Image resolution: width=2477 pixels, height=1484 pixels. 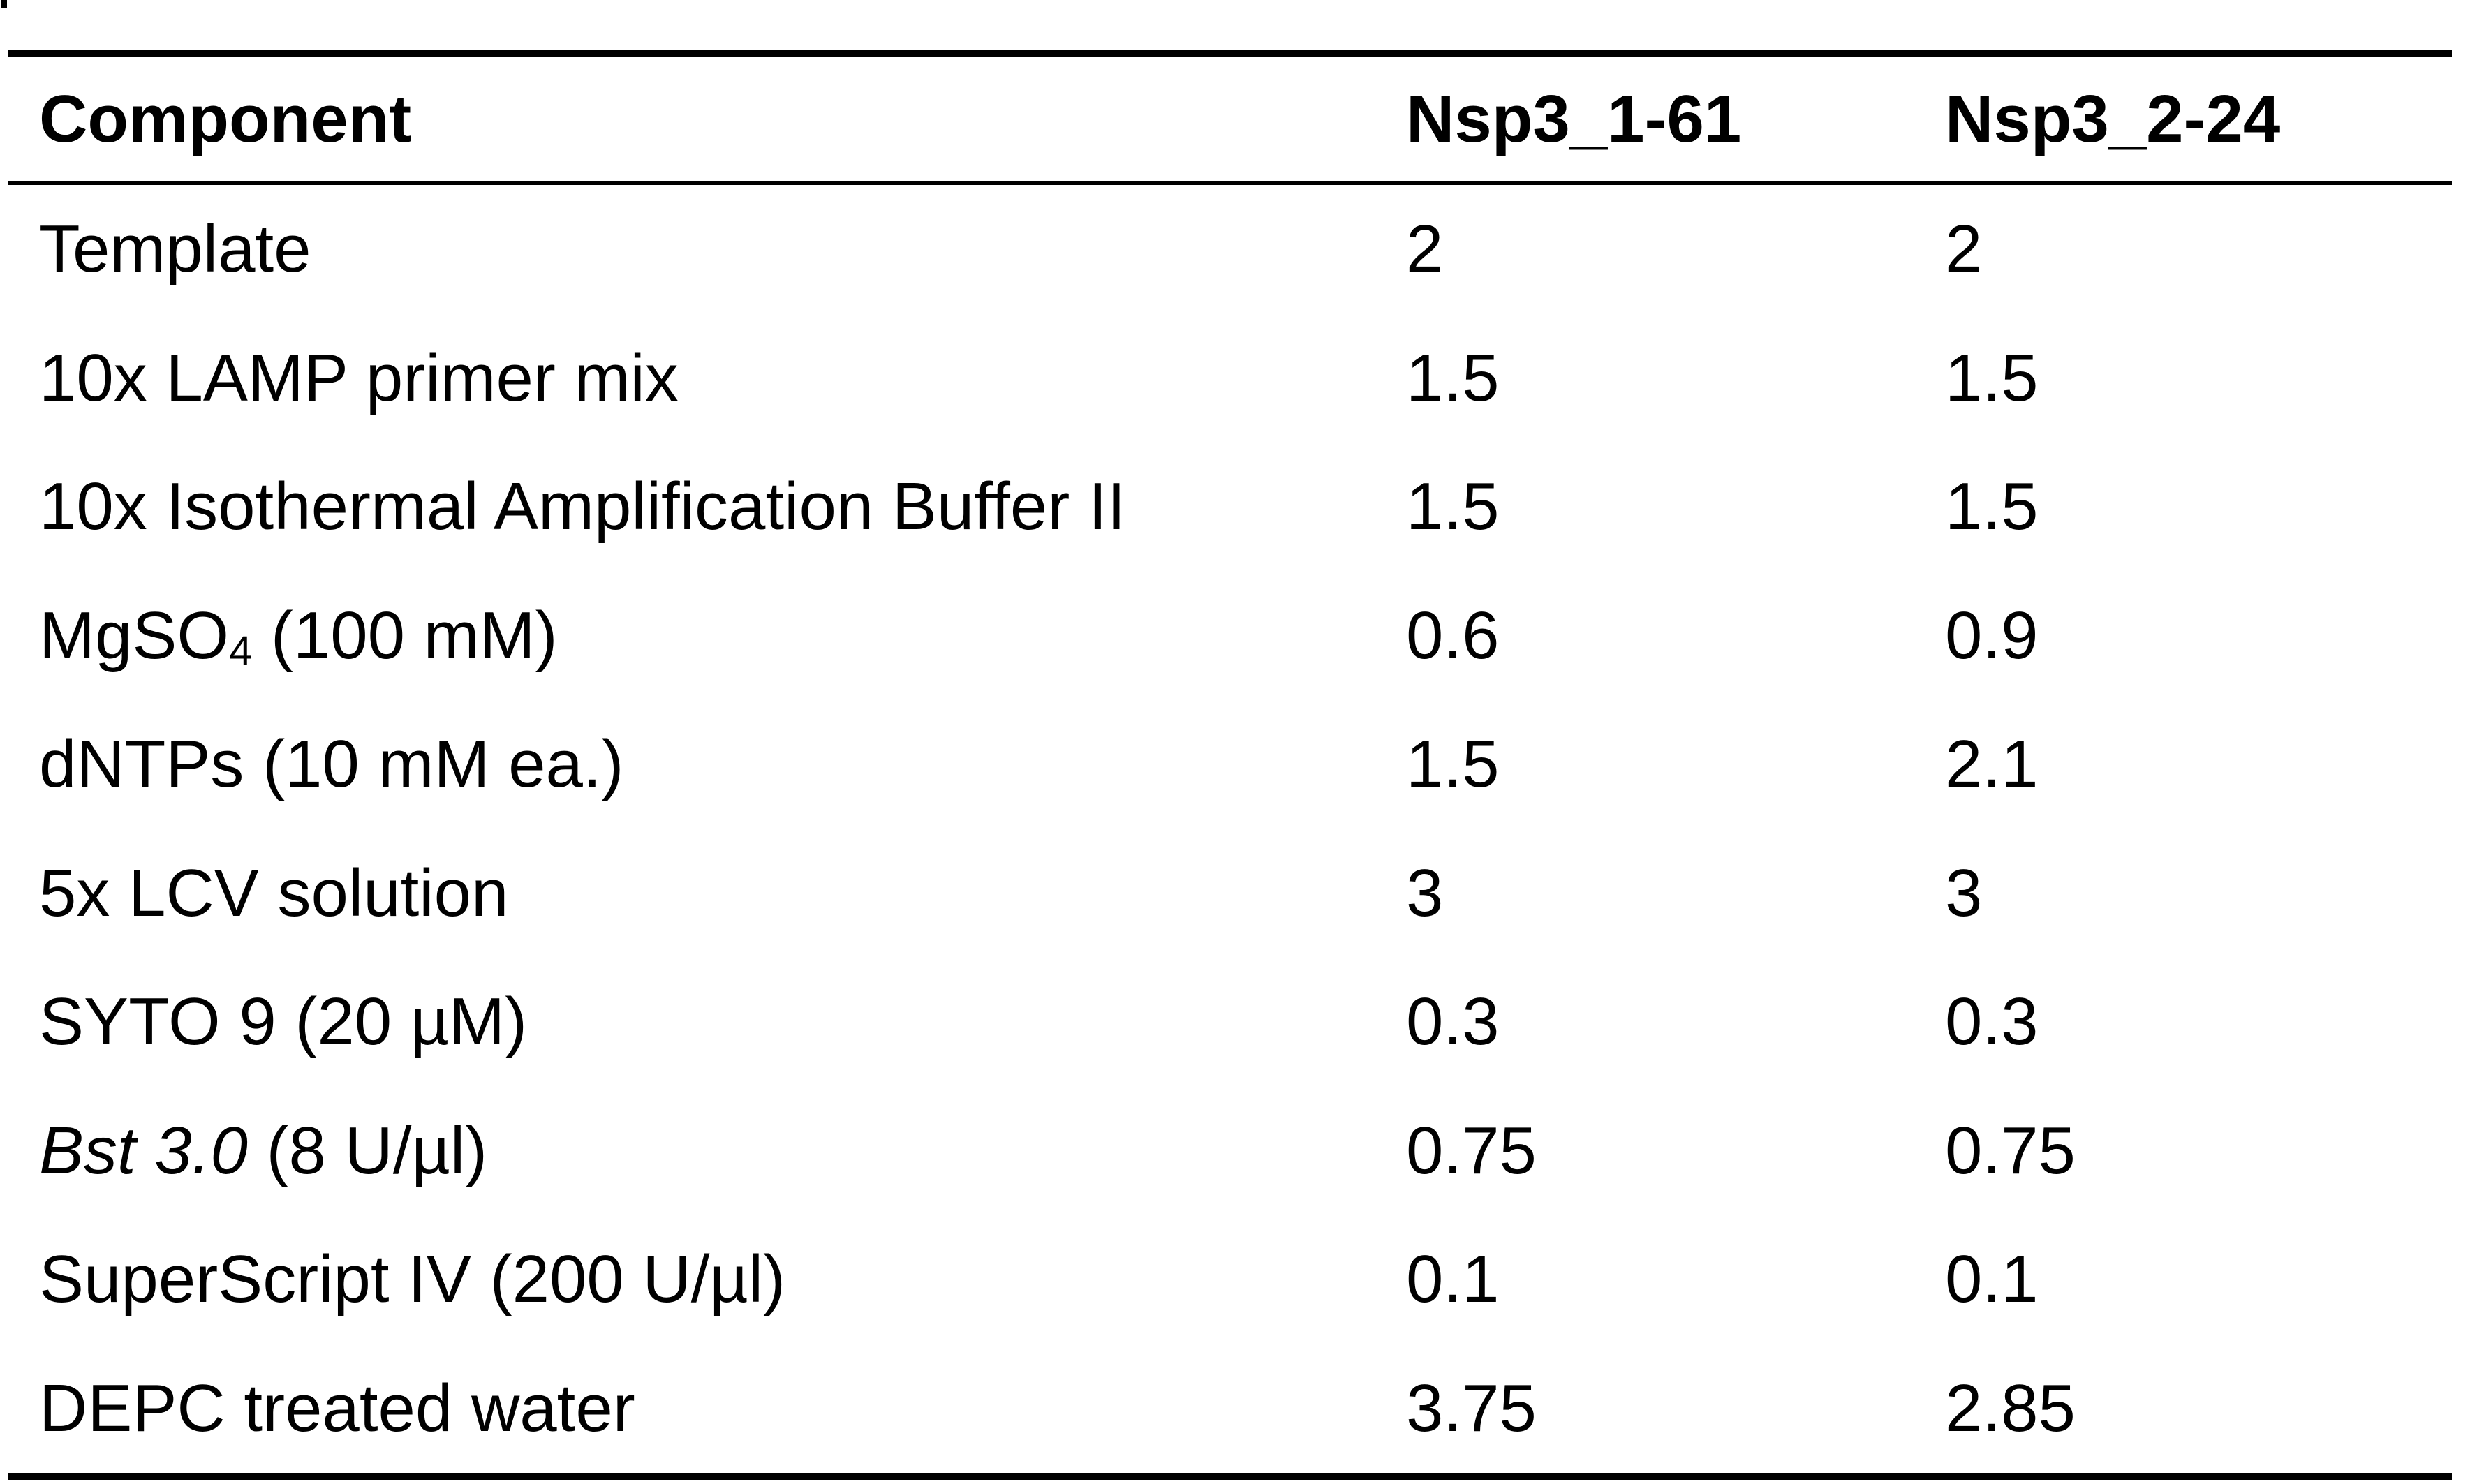 I want to click on row-component: dNTPs (10 mM ea.), so click(x=331, y=764).